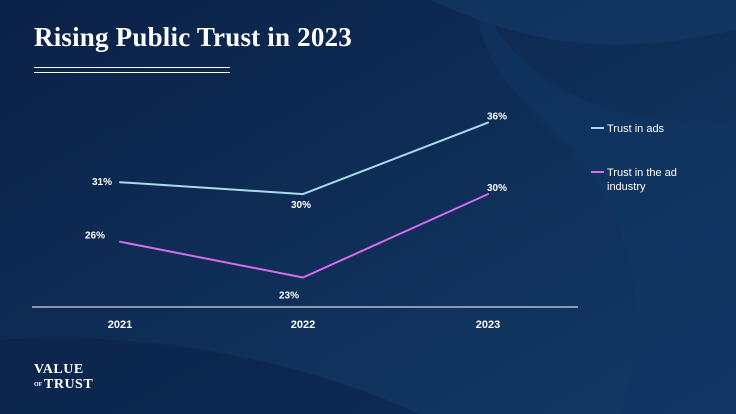 This screenshot has height=414, width=736. What do you see at coordinates (69, 384) in the screenshot?
I see `logo-word-trust: TRUST` at bounding box center [69, 384].